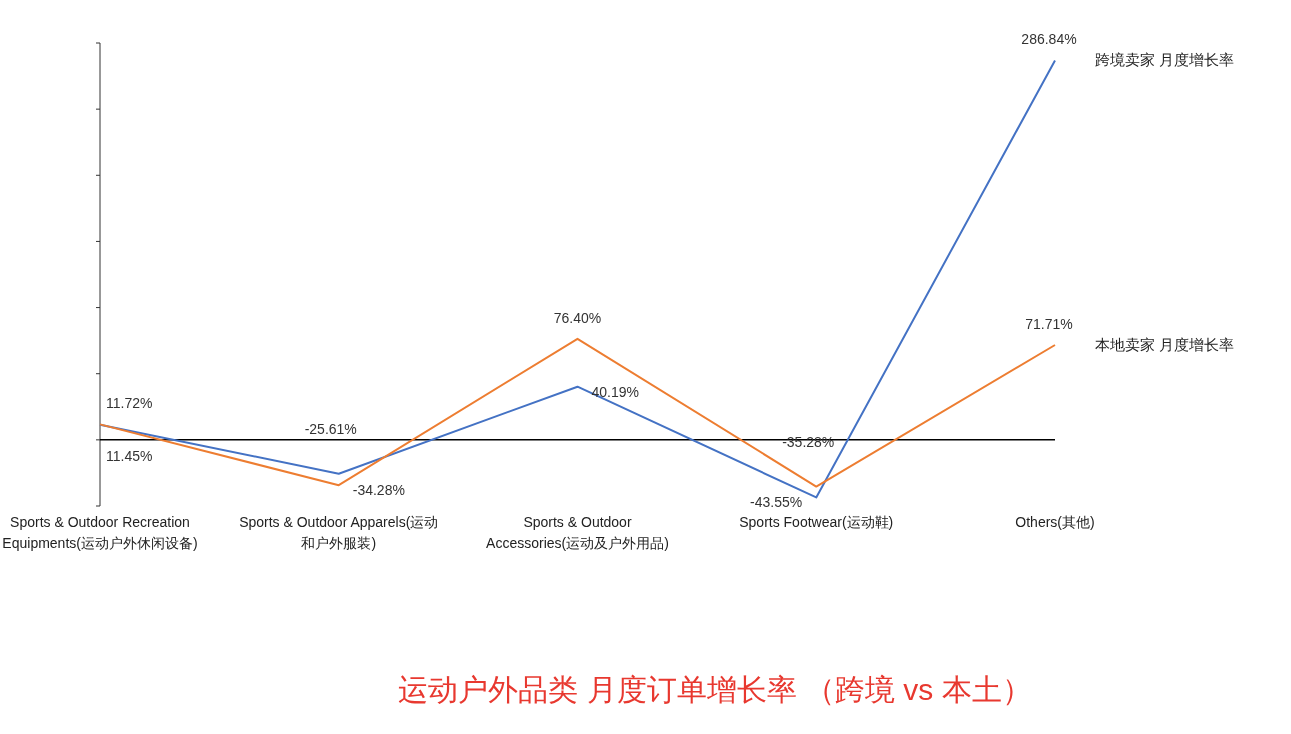  Describe the element at coordinates (100, 533) in the screenshot. I see `x-tick-label: Sports & Outdoor Recreation Equipments(运动户外休闲设备)` at that location.